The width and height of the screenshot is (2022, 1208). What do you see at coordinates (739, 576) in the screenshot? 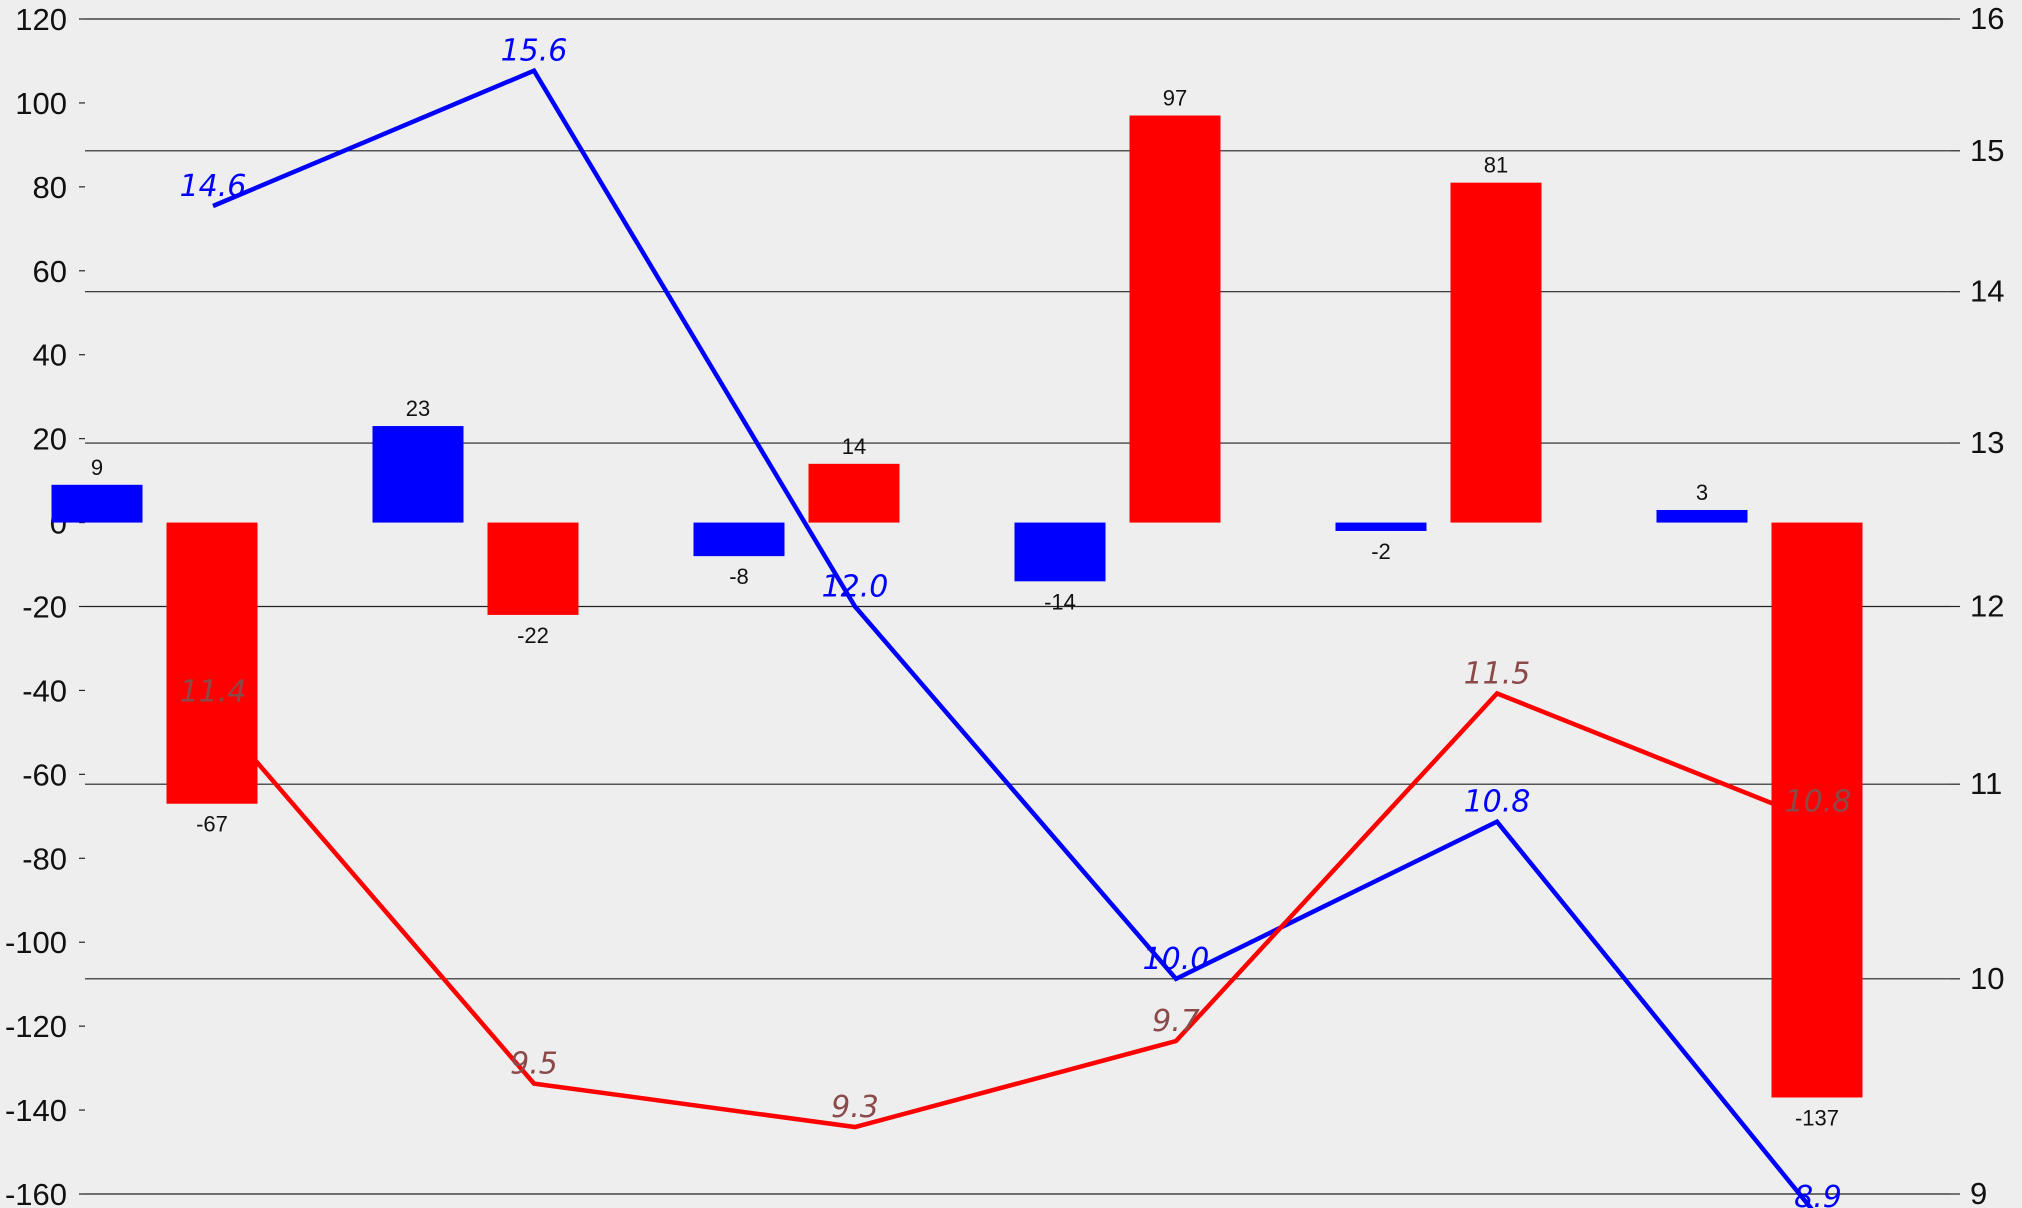
I see `bar-value-label: -8` at bounding box center [739, 576].